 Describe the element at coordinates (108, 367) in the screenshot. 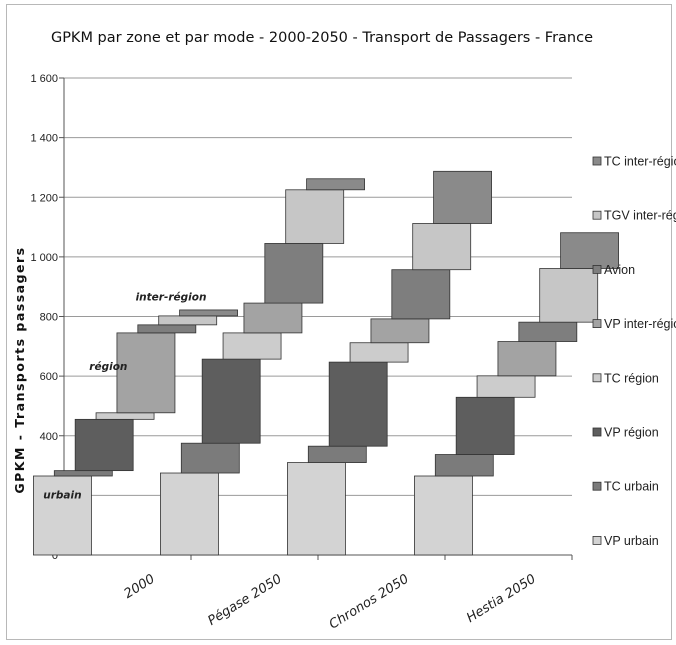

I see `annotation-label: région` at that location.